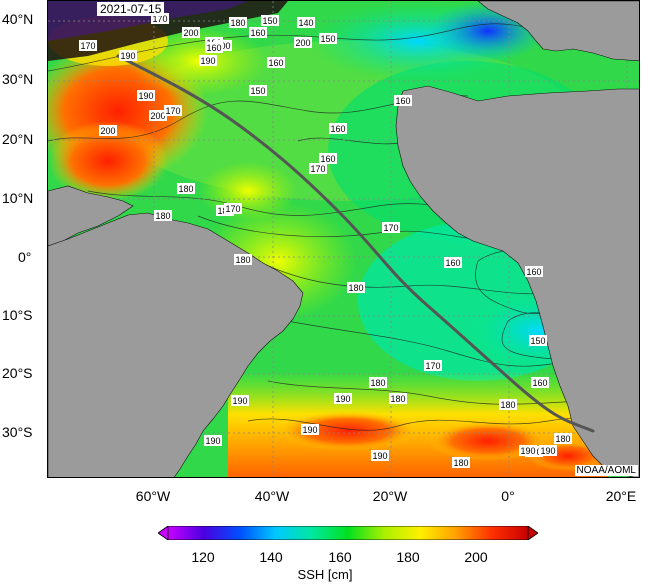  What do you see at coordinates (18, 79) in the screenshot?
I see `lat-tick: 30°N` at bounding box center [18, 79].